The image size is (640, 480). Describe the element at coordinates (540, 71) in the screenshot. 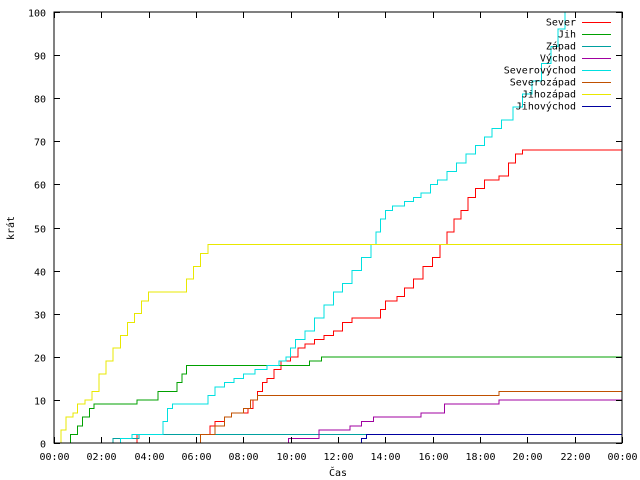

I see `legend-label: Severovýchod` at that location.